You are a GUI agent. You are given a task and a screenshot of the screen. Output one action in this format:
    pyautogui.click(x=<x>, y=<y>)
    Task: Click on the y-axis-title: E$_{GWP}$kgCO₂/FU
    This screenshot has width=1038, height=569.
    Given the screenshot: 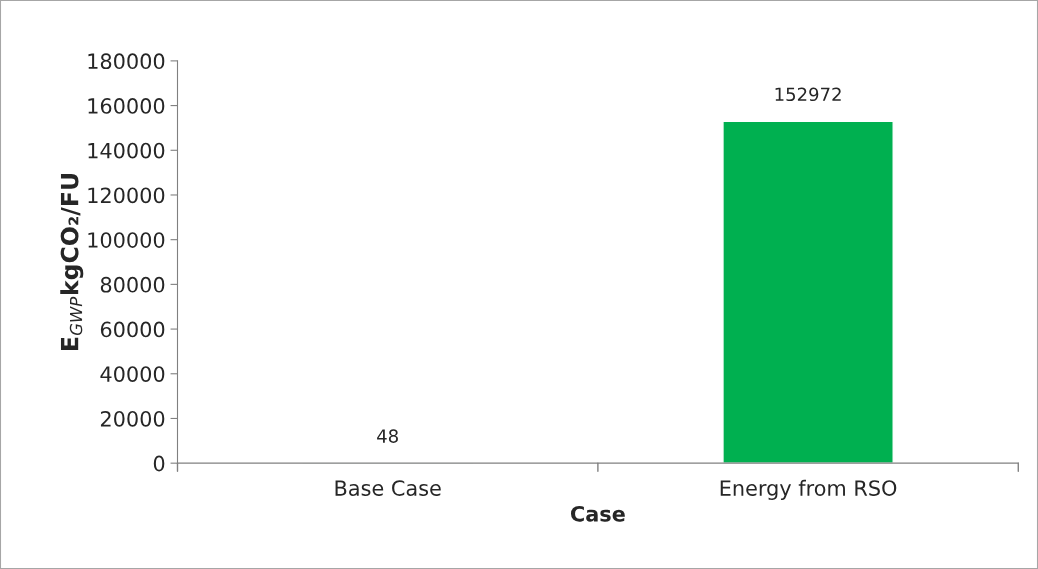 What is the action you would take?
    pyautogui.click(x=72, y=262)
    